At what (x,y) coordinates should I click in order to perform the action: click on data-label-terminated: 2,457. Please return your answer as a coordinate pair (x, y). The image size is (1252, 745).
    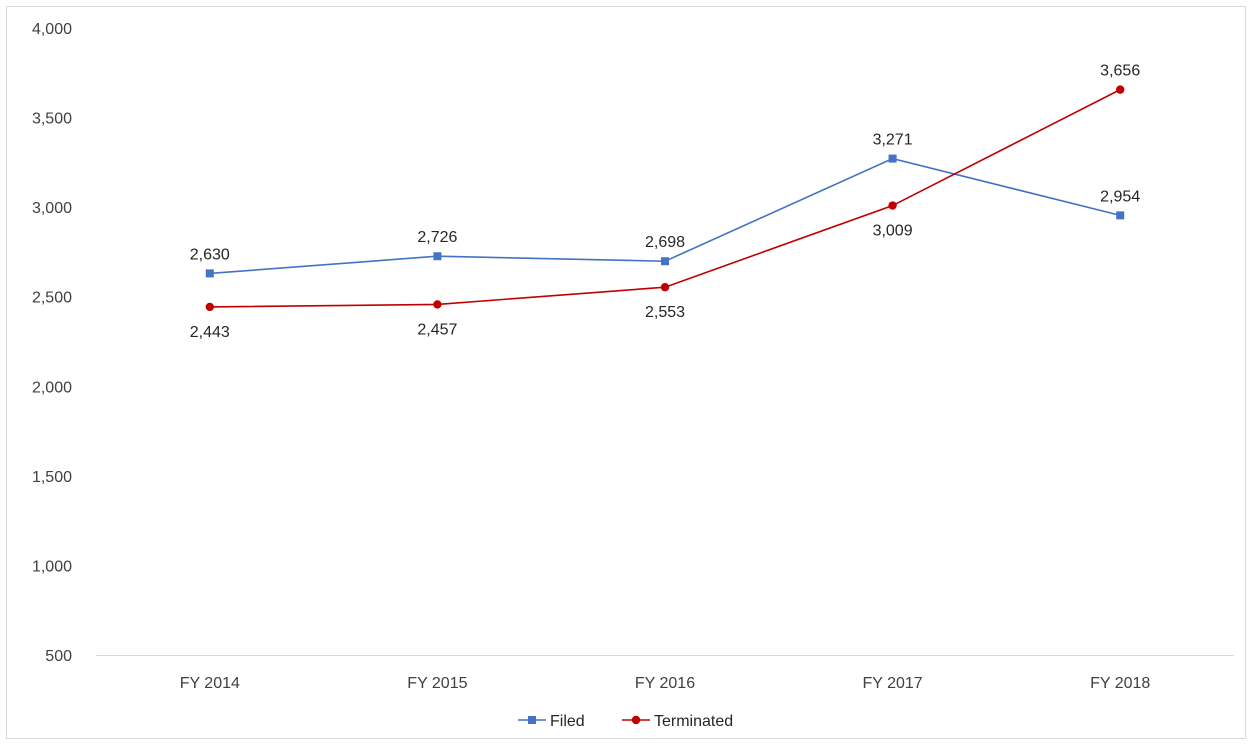
    Looking at the image, I should click on (437, 329).